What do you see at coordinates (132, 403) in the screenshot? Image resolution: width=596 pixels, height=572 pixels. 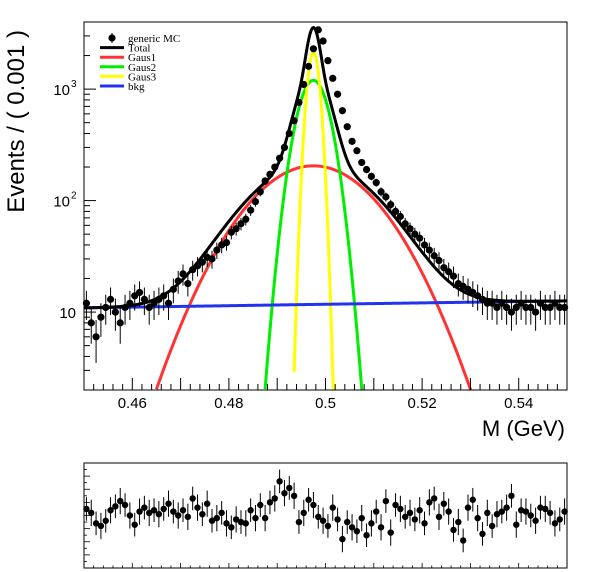 I see `x-tick-label: 0.46` at bounding box center [132, 403].